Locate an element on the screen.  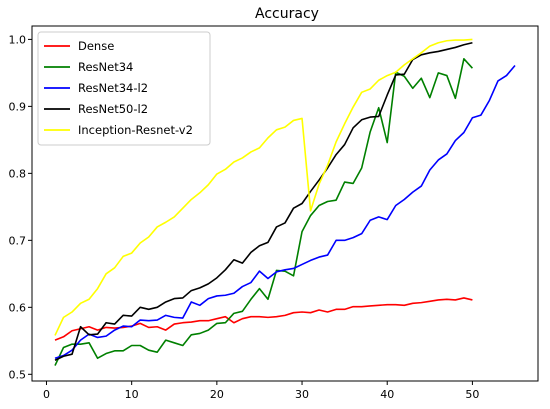
legend-box is located at coordinates (124, 88).